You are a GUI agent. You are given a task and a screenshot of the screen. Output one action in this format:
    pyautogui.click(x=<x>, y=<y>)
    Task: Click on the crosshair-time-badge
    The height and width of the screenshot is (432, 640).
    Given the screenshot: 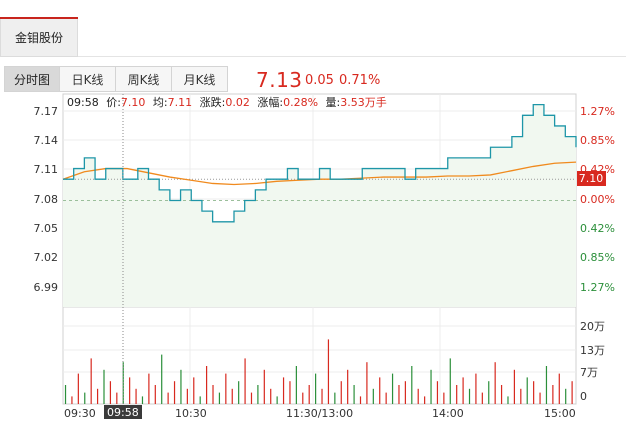 What is the action you would take?
    pyautogui.click(x=123, y=412)
    